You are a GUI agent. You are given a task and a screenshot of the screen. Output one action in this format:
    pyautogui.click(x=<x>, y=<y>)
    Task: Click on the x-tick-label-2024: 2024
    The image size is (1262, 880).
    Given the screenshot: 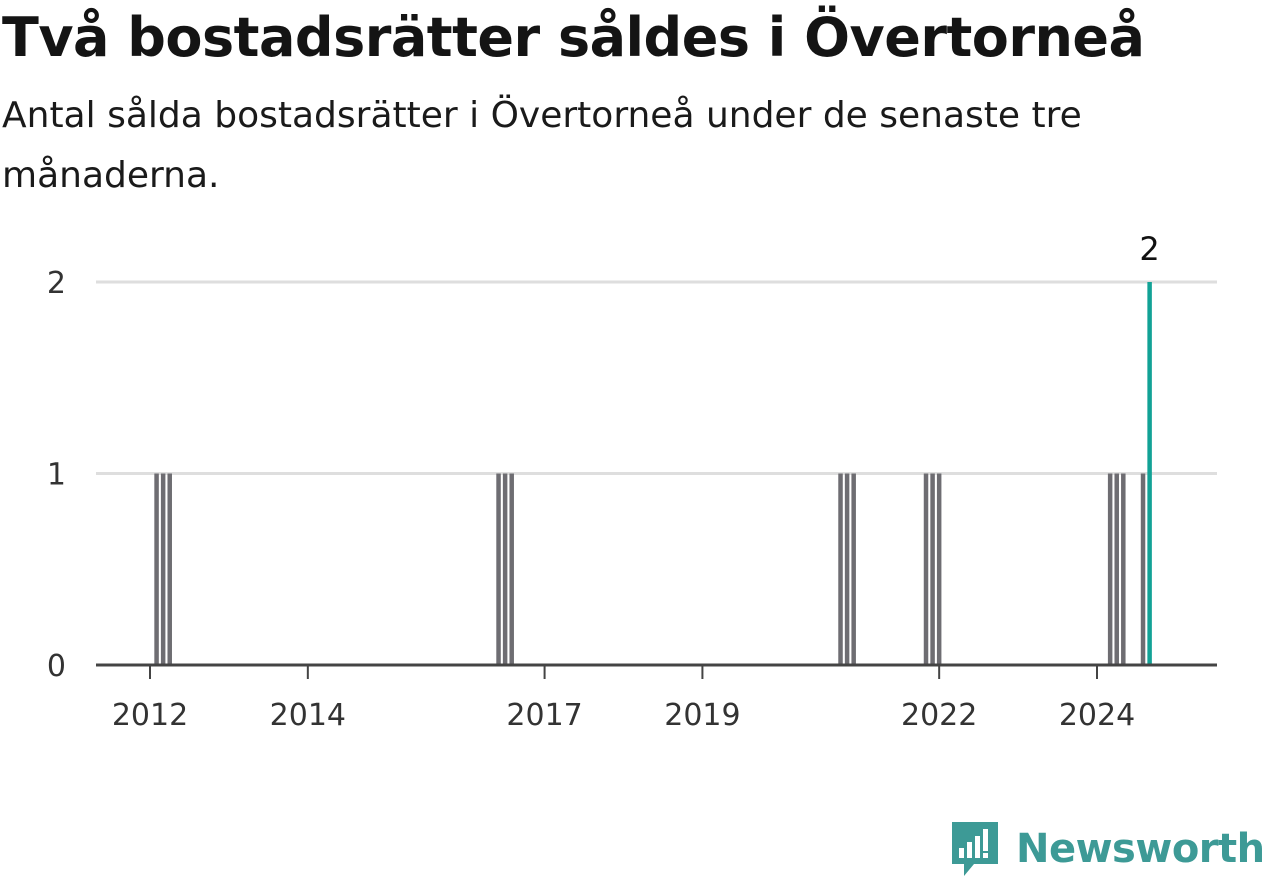 What is the action you would take?
    pyautogui.click(x=1097, y=715)
    